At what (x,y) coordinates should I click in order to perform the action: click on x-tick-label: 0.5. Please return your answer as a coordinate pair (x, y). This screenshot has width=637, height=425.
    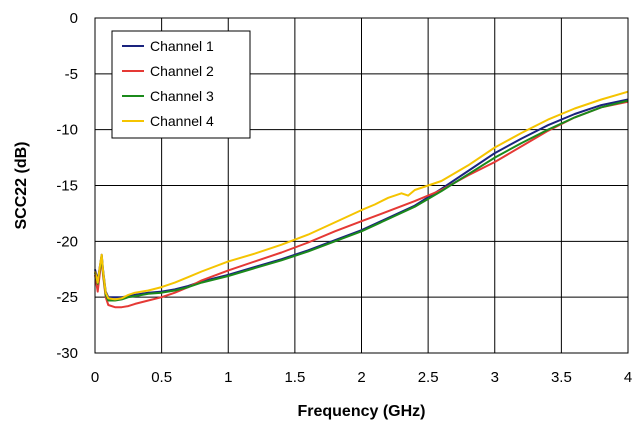
    Looking at the image, I should click on (161, 377).